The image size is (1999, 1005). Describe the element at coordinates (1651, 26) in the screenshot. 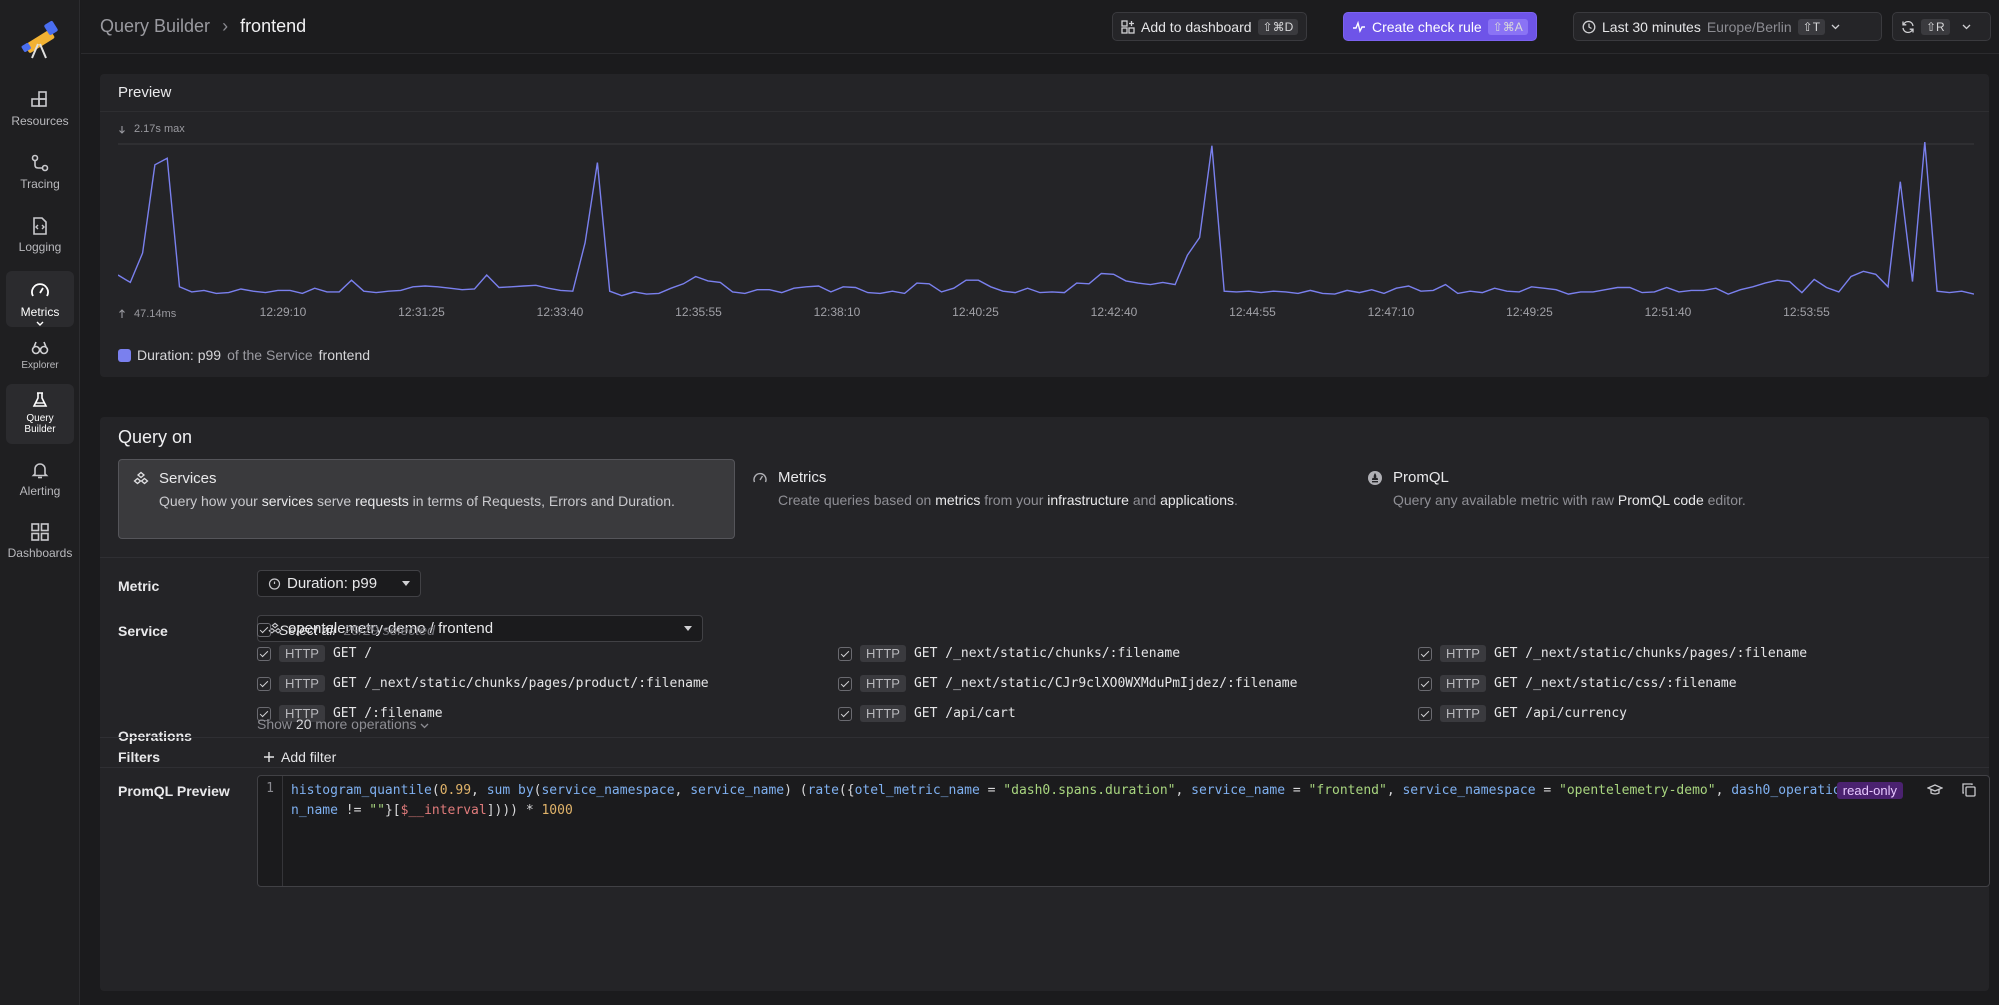

I see `time-range-label: Last 30 minutes` at that location.